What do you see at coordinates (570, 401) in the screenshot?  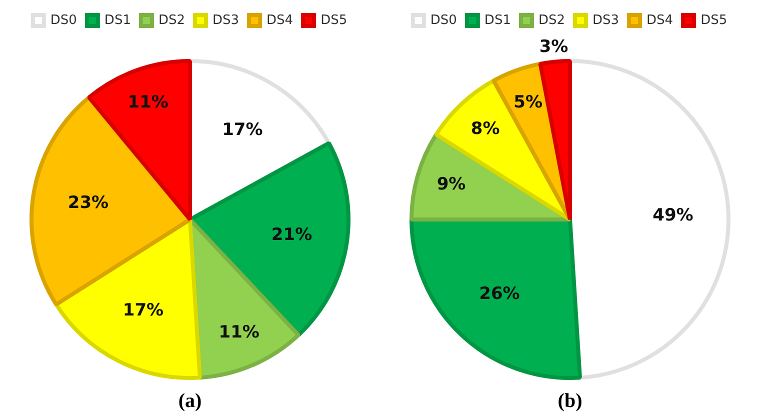 I see `text: (b)` at bounding box center [570, 401].